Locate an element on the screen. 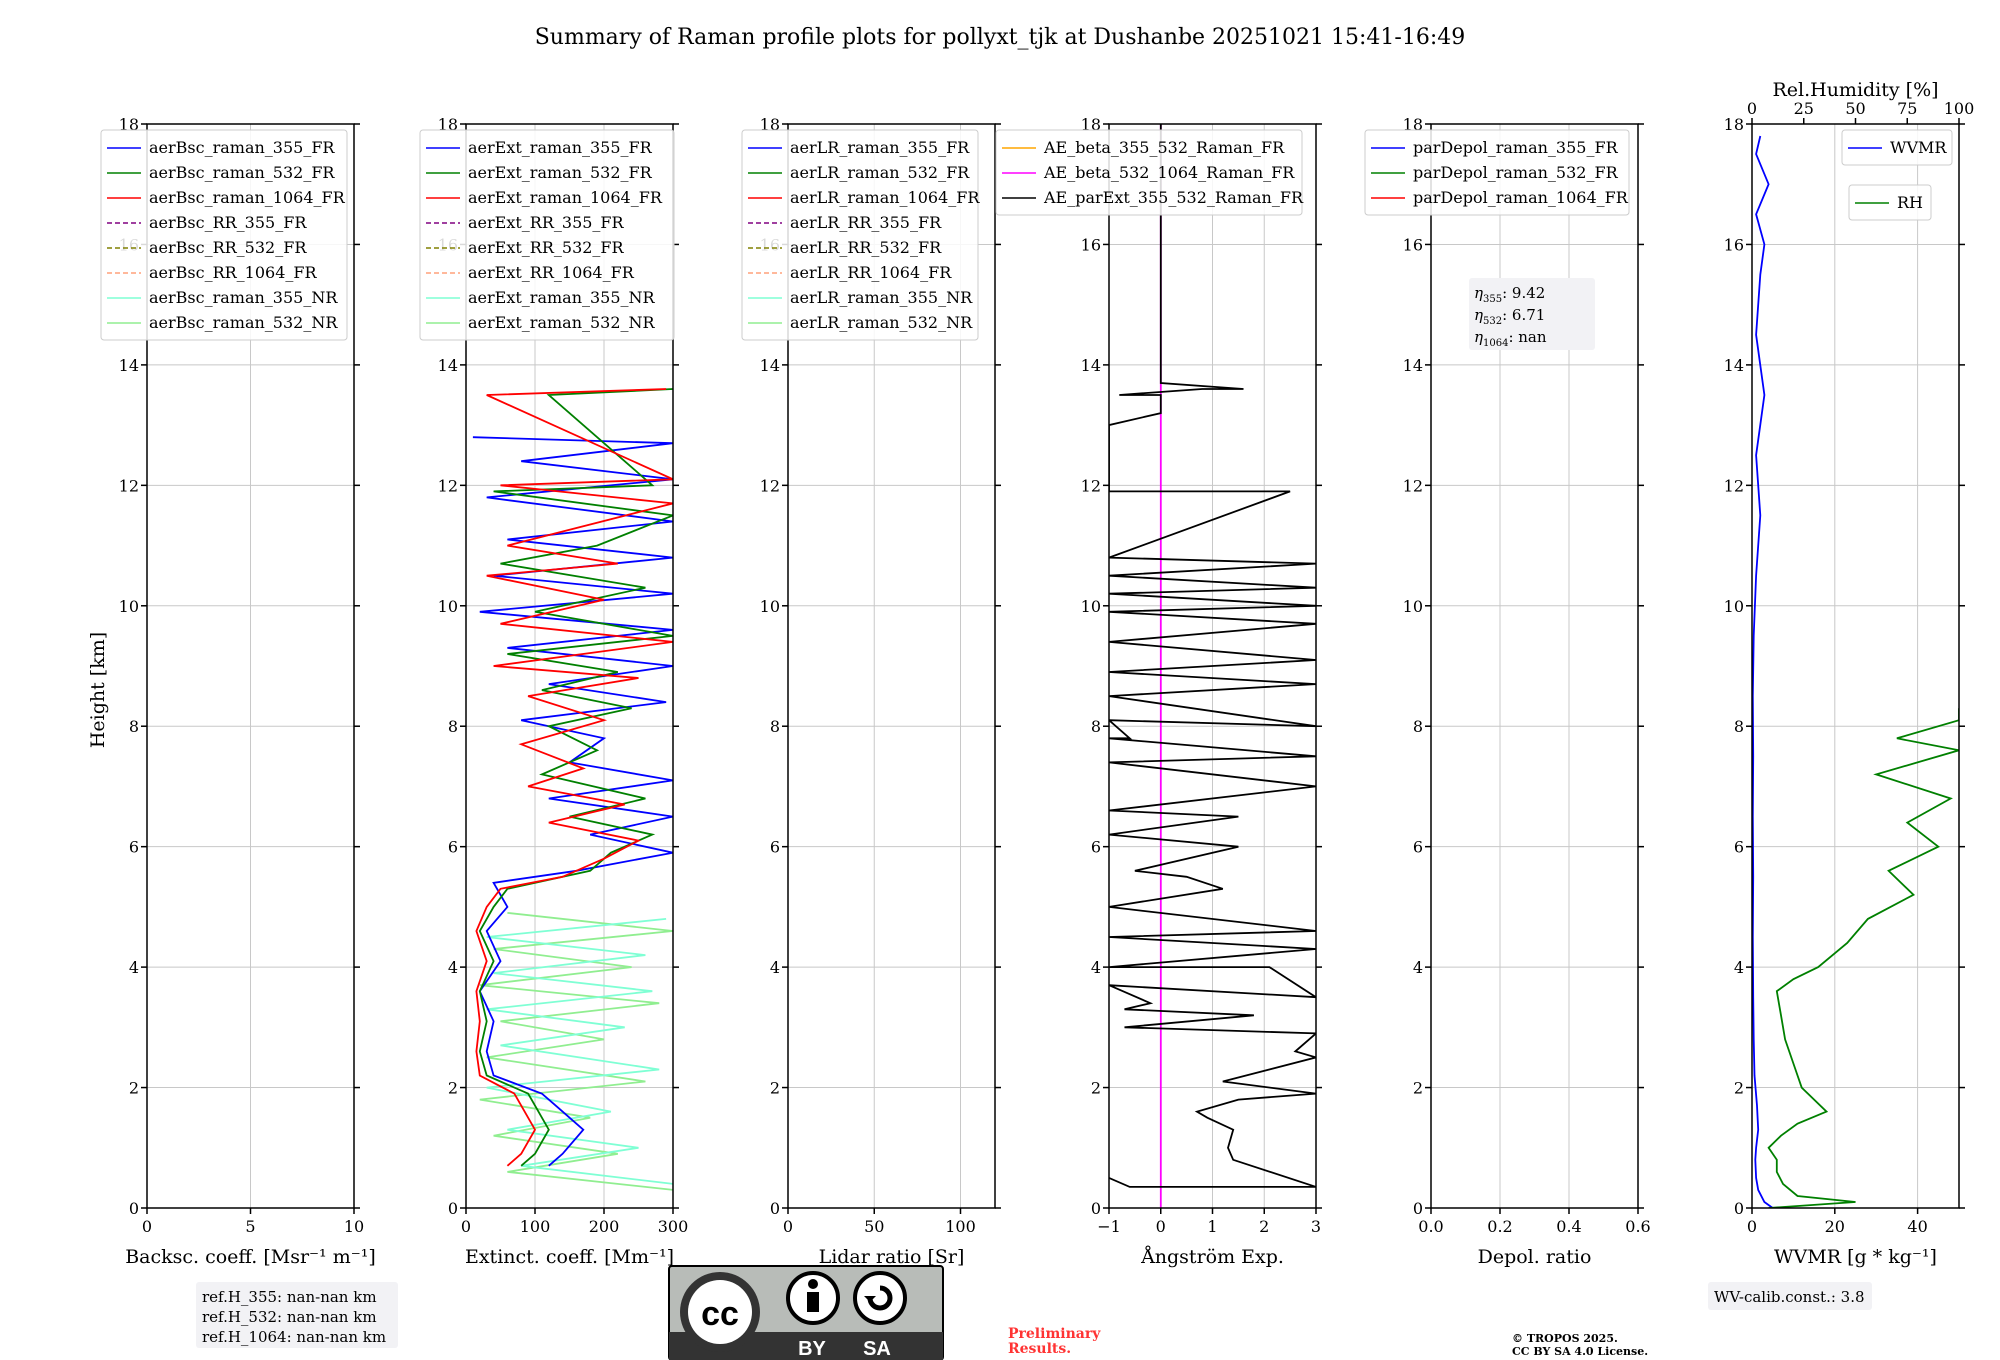 The width and height of the screenshot is (2000, 1360). legend-label: aerExt_RR_532_FR is located at coordinates (546, 247).